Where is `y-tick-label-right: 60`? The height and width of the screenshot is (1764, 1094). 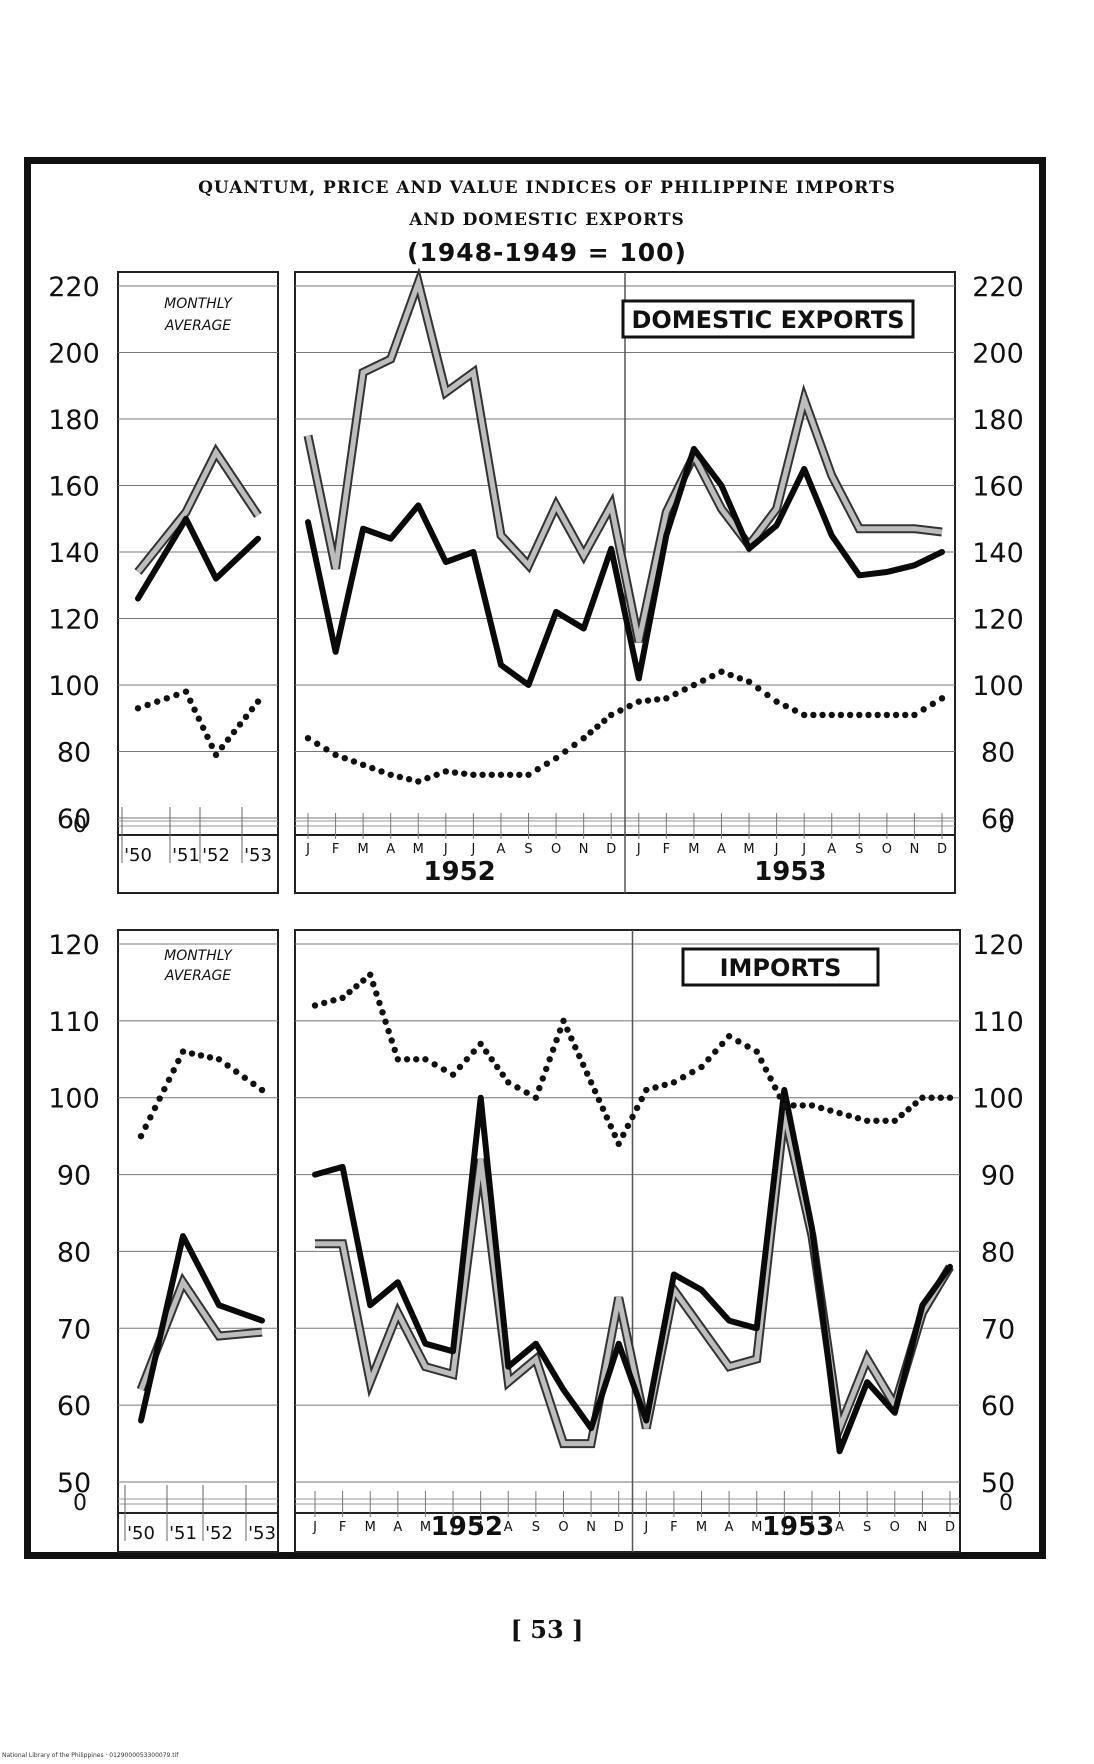 y-tick-label-right: 60 is located at coordinates (998, 819).